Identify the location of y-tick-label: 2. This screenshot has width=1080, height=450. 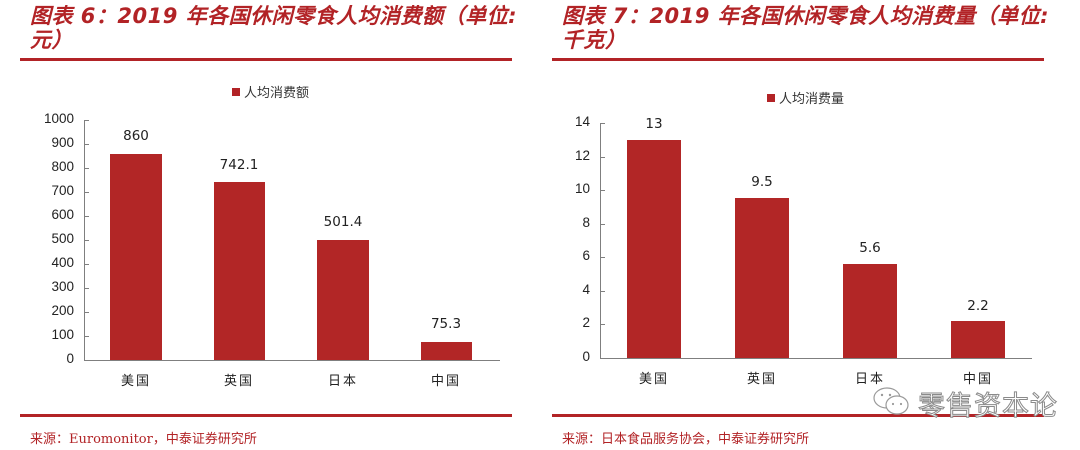
(586, 322).